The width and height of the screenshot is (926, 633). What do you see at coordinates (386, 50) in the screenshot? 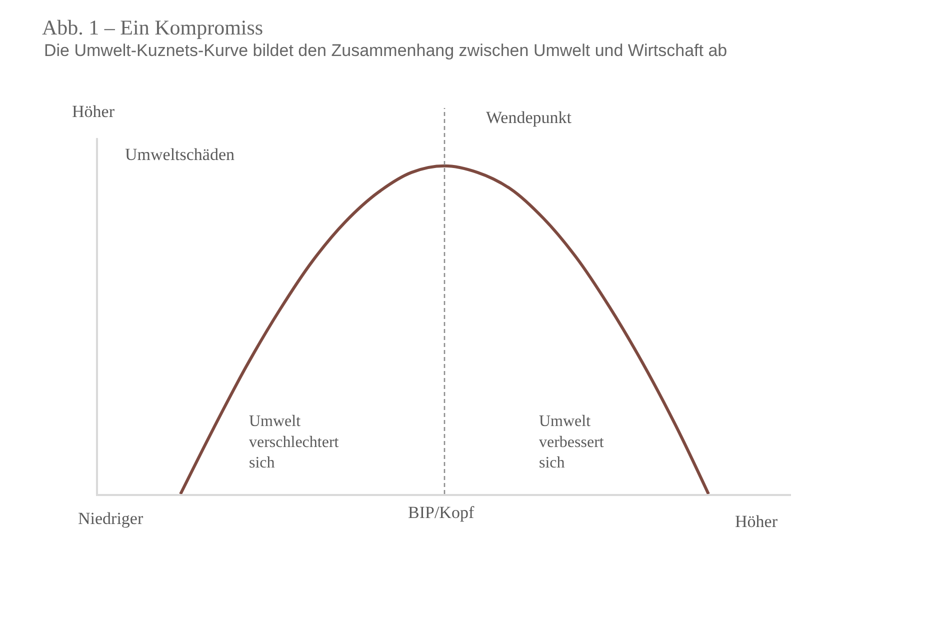
I see `chart-subtitle: Die Umwelt-Kuznets-Kurve bildet den Zusammenhang zwischen Umwelt und Wirtschaft ab` at bounding box center [386, 50].